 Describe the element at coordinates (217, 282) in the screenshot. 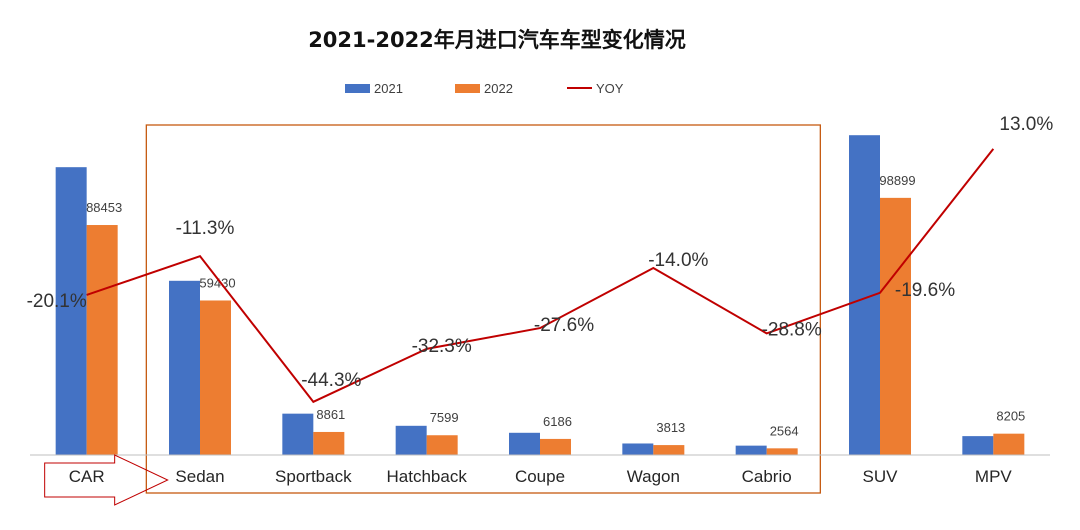

I see `value-label-2022-sedan: 59430` at that location.